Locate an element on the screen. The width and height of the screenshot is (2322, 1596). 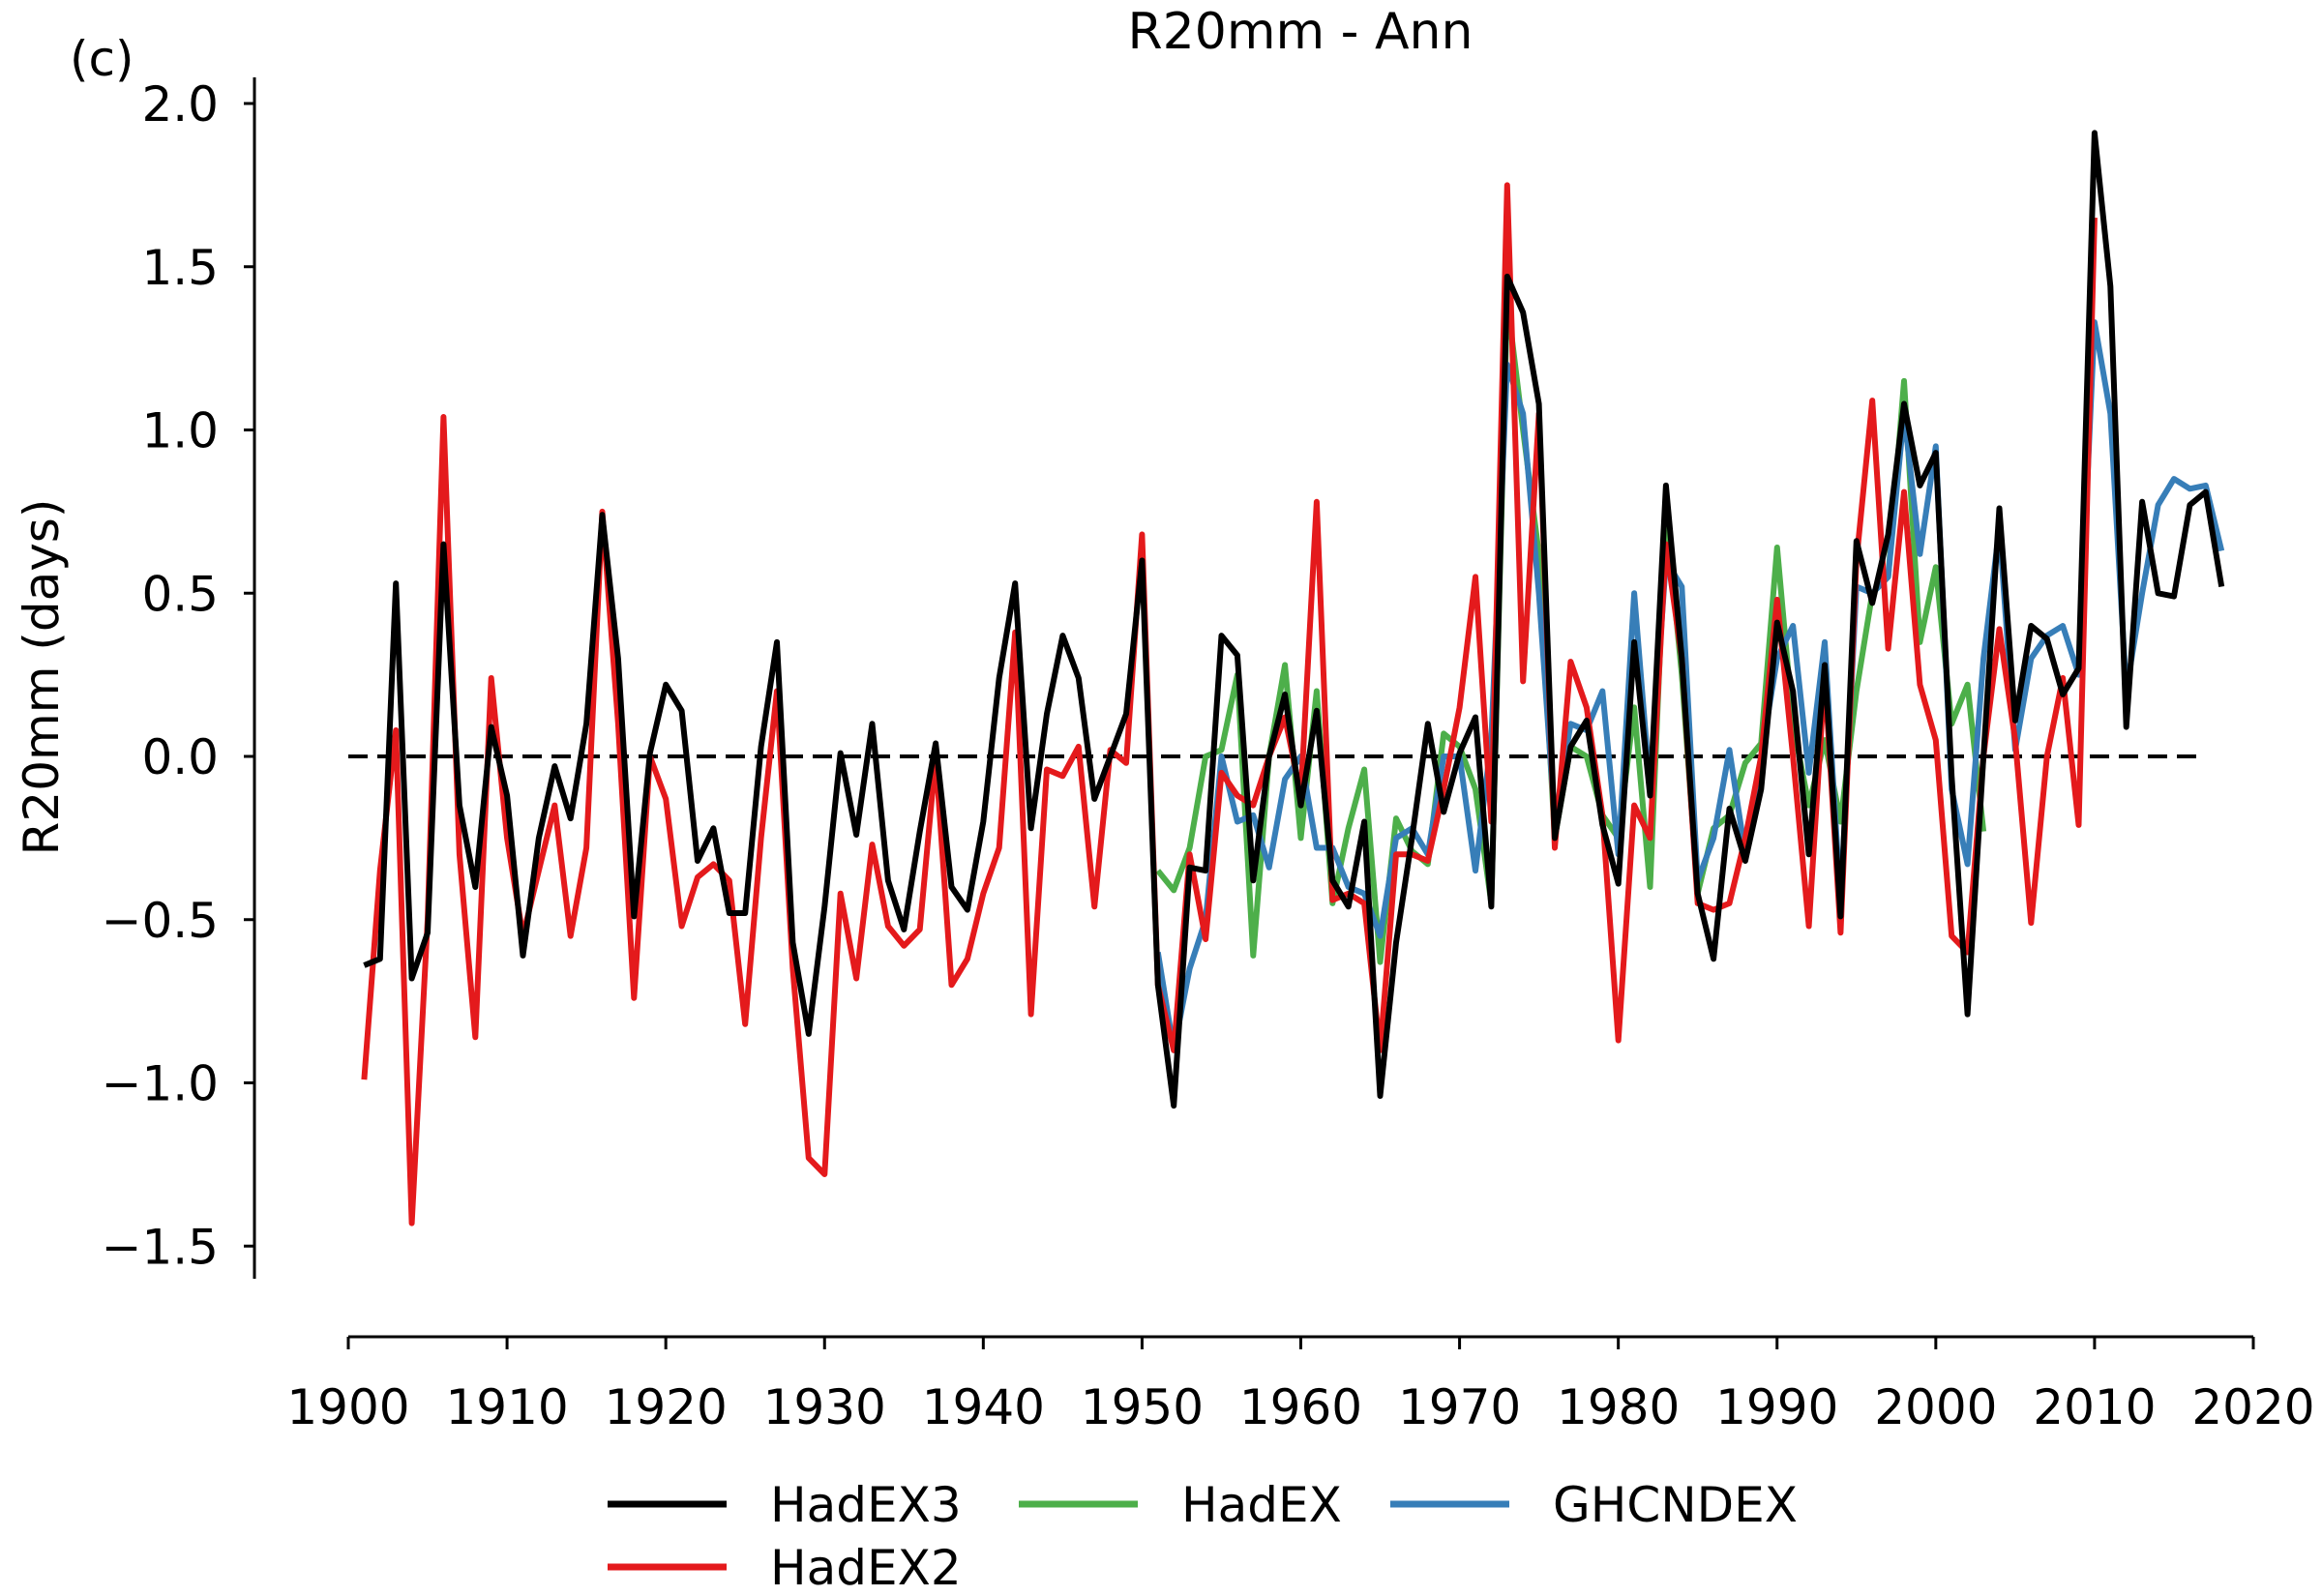
x-tick-label: 2020 is located at coordinates (2252, 1407).